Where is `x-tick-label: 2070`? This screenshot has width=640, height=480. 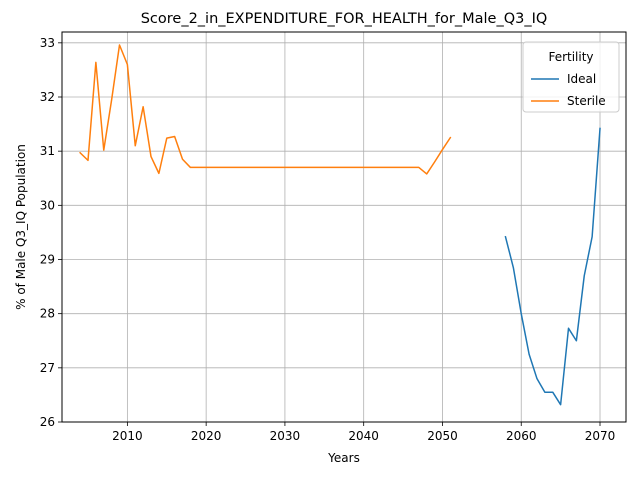 x-tick-label: 2070 is located at coordinates (600, 436).